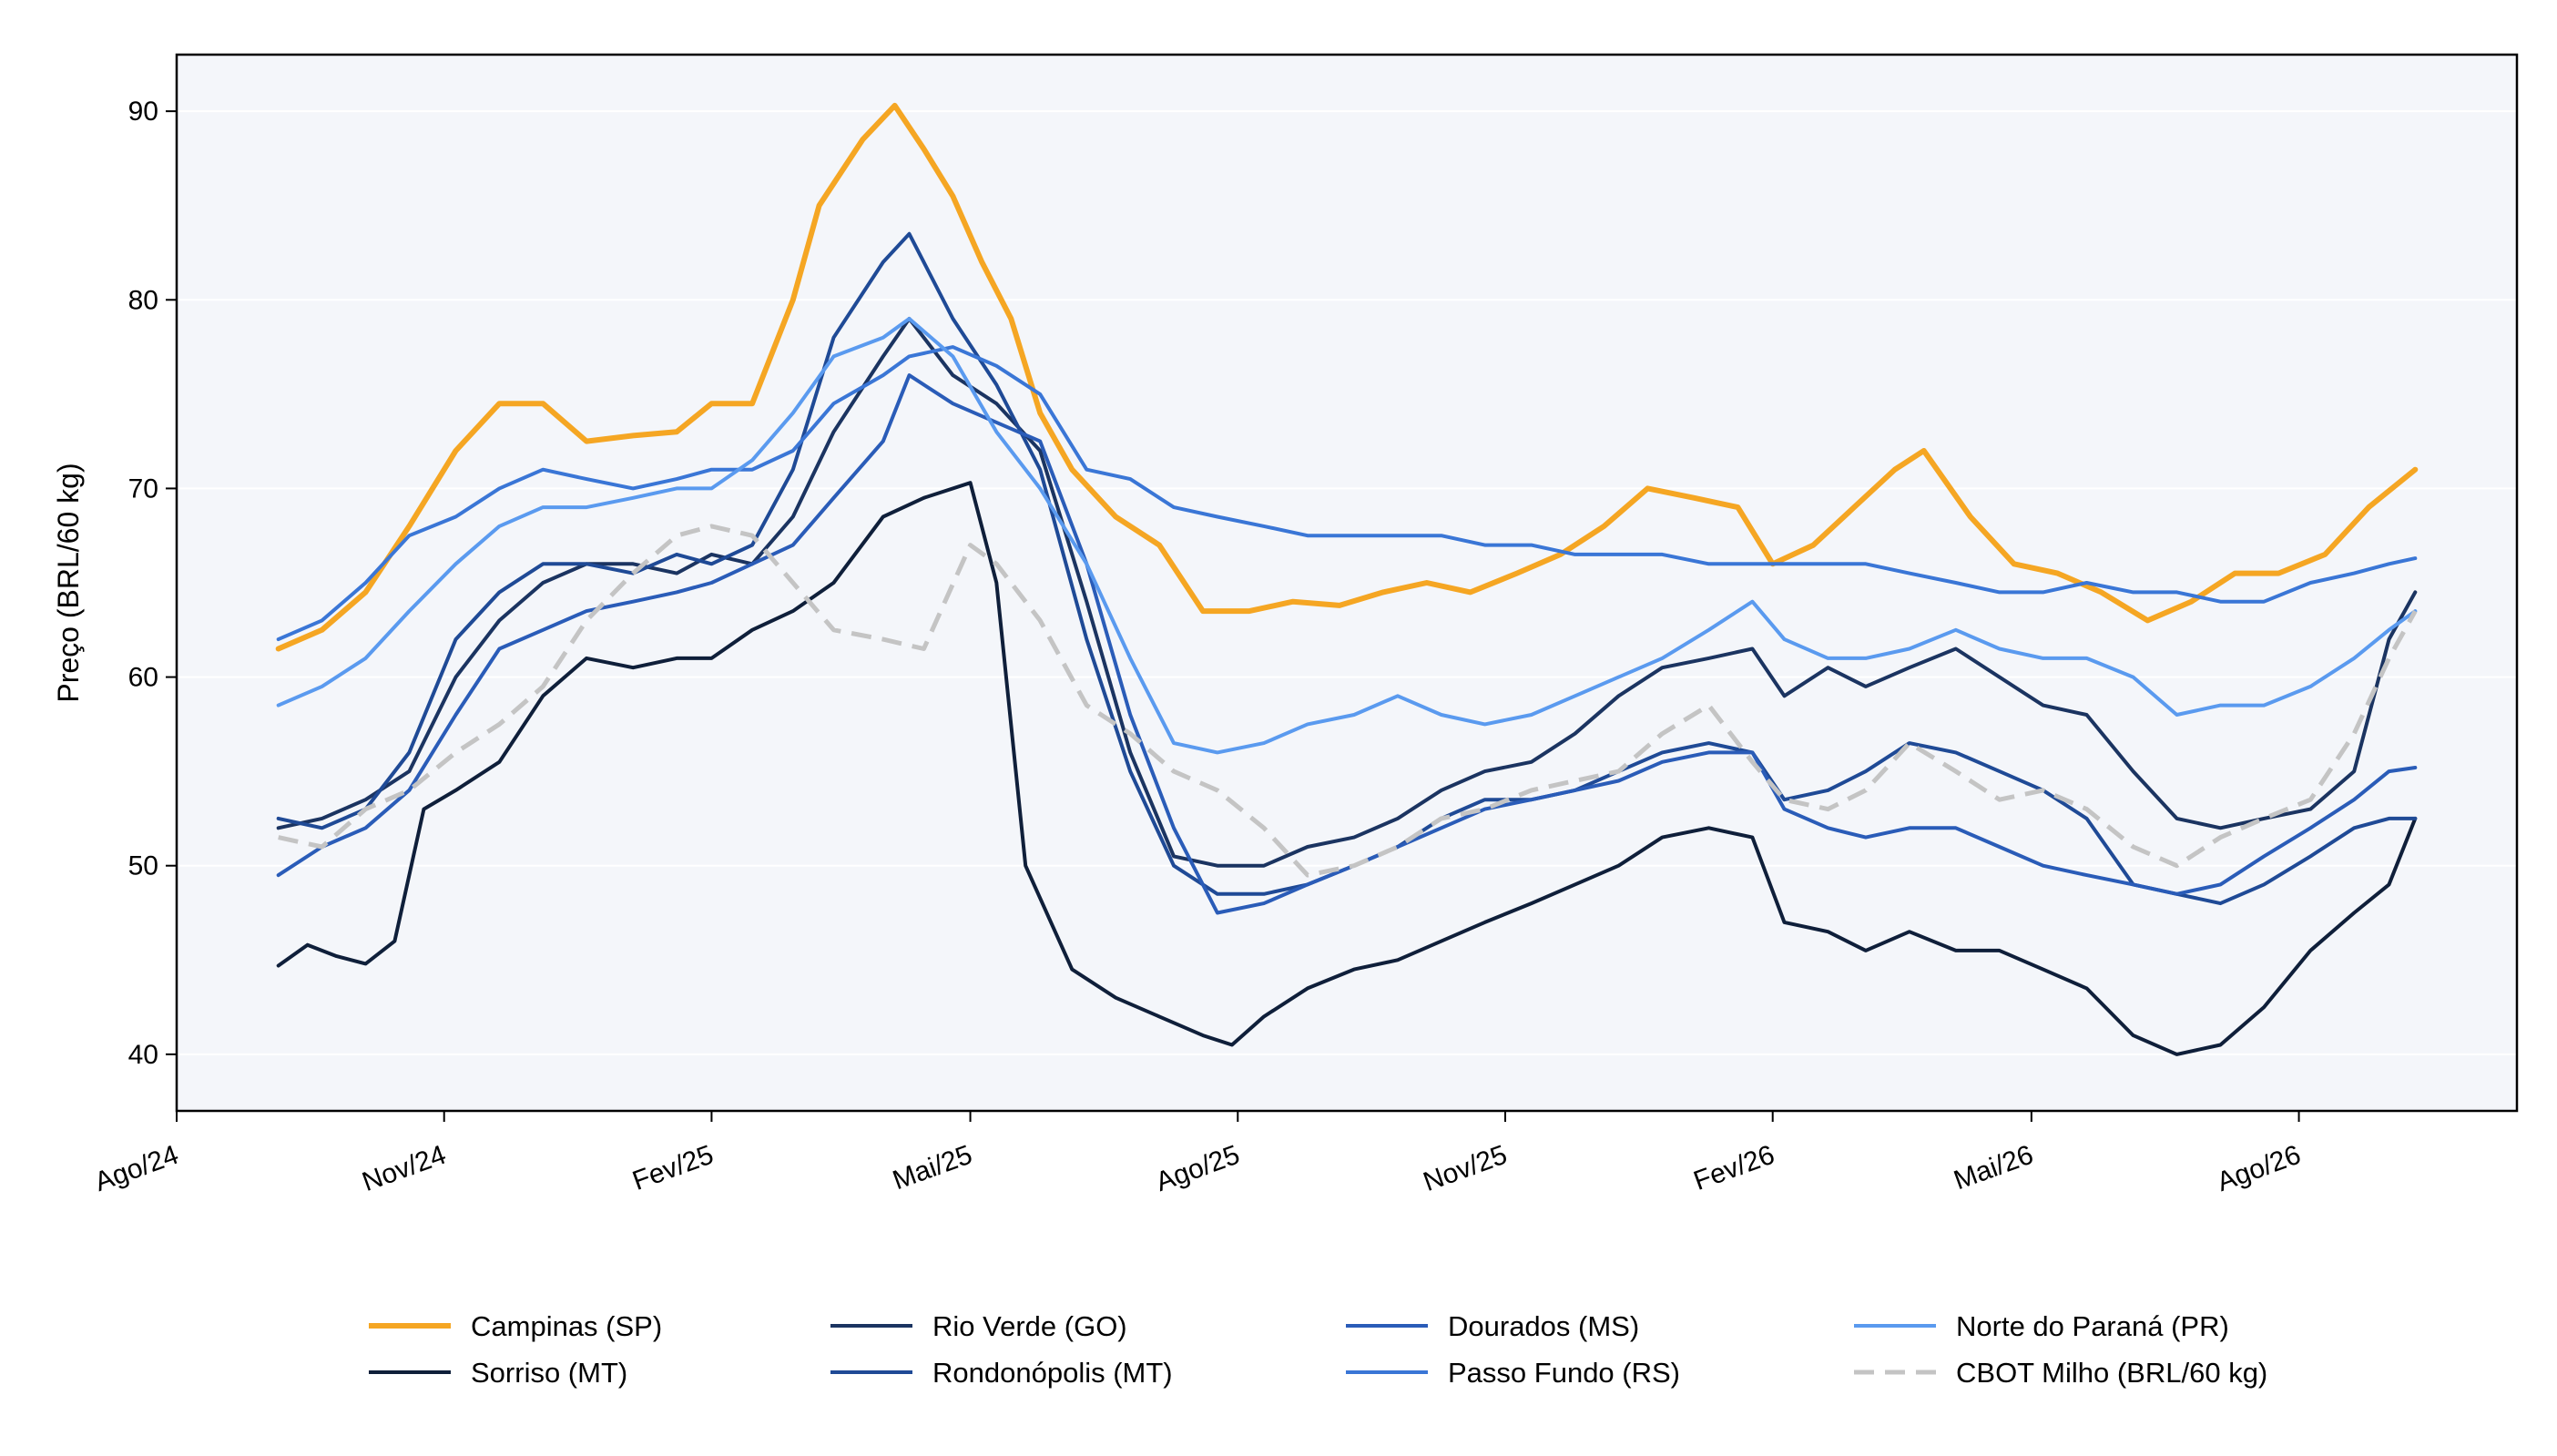 The image size is (2557, 1456). Describe the element at coordinates (2111, 1373) in the screenshot. I see `legend-label: CBOT Milho (BRL/60 kg)` at that location.